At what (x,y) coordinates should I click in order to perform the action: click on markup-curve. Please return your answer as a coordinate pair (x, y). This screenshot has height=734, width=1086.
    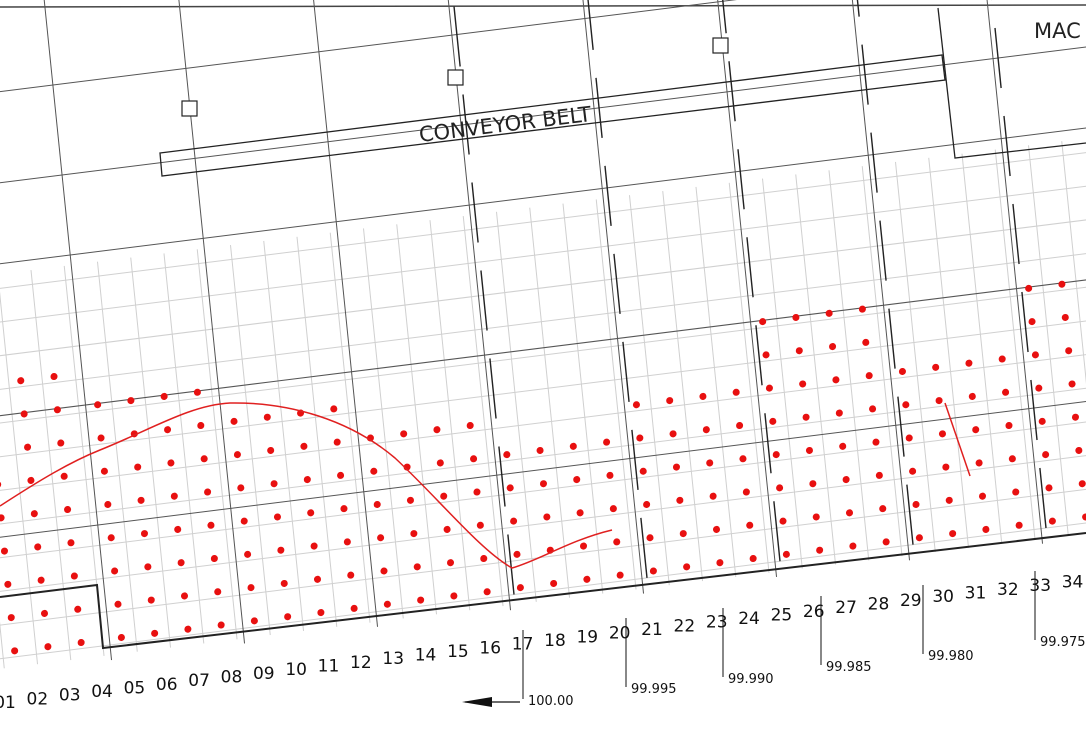
    Looking at the image, I should click on (957, 439).